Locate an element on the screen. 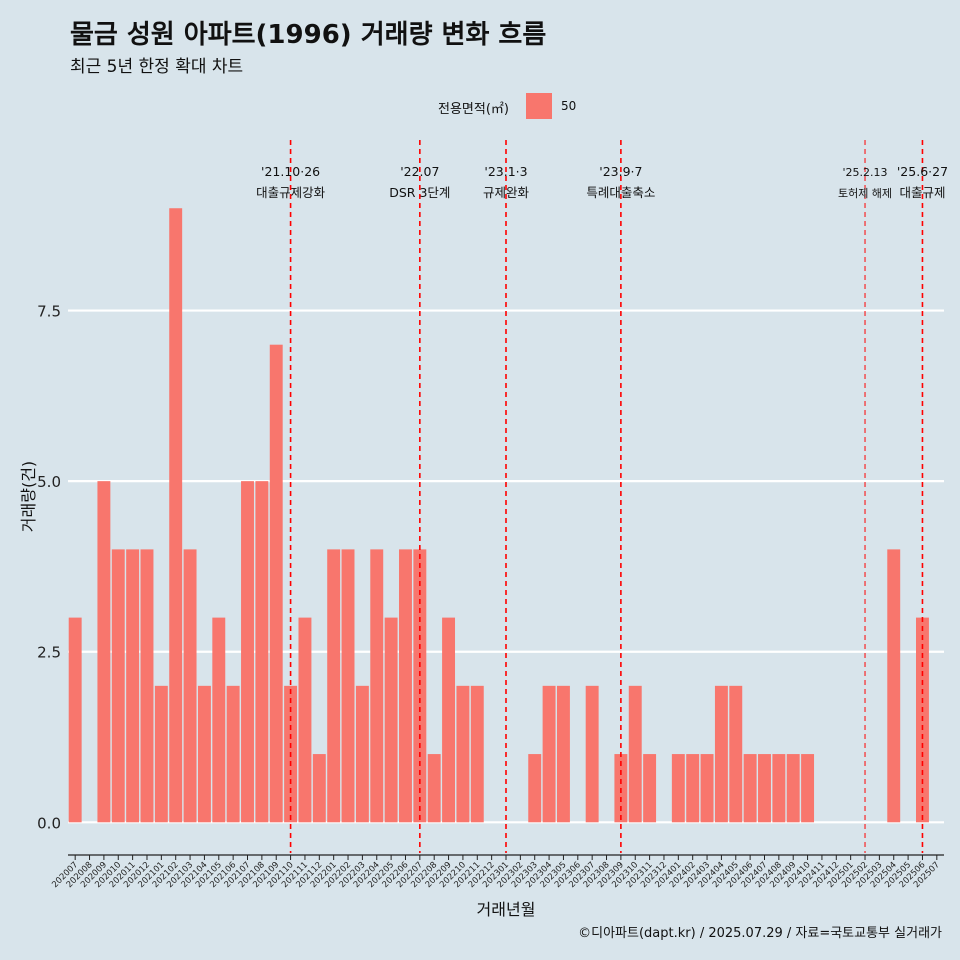 This screenshot has width=960, height=960. y-tick-label: 5.0 is located at coordinates (49, 482).